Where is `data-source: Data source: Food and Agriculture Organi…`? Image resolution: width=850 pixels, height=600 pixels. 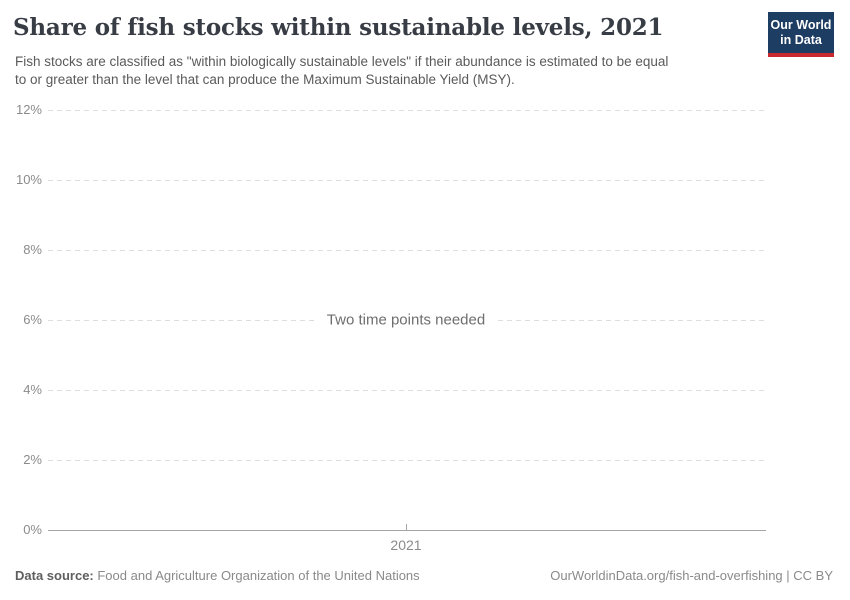
data-source: Data source: Food and Agriculture Organi… is located at coordinates (217, 575).